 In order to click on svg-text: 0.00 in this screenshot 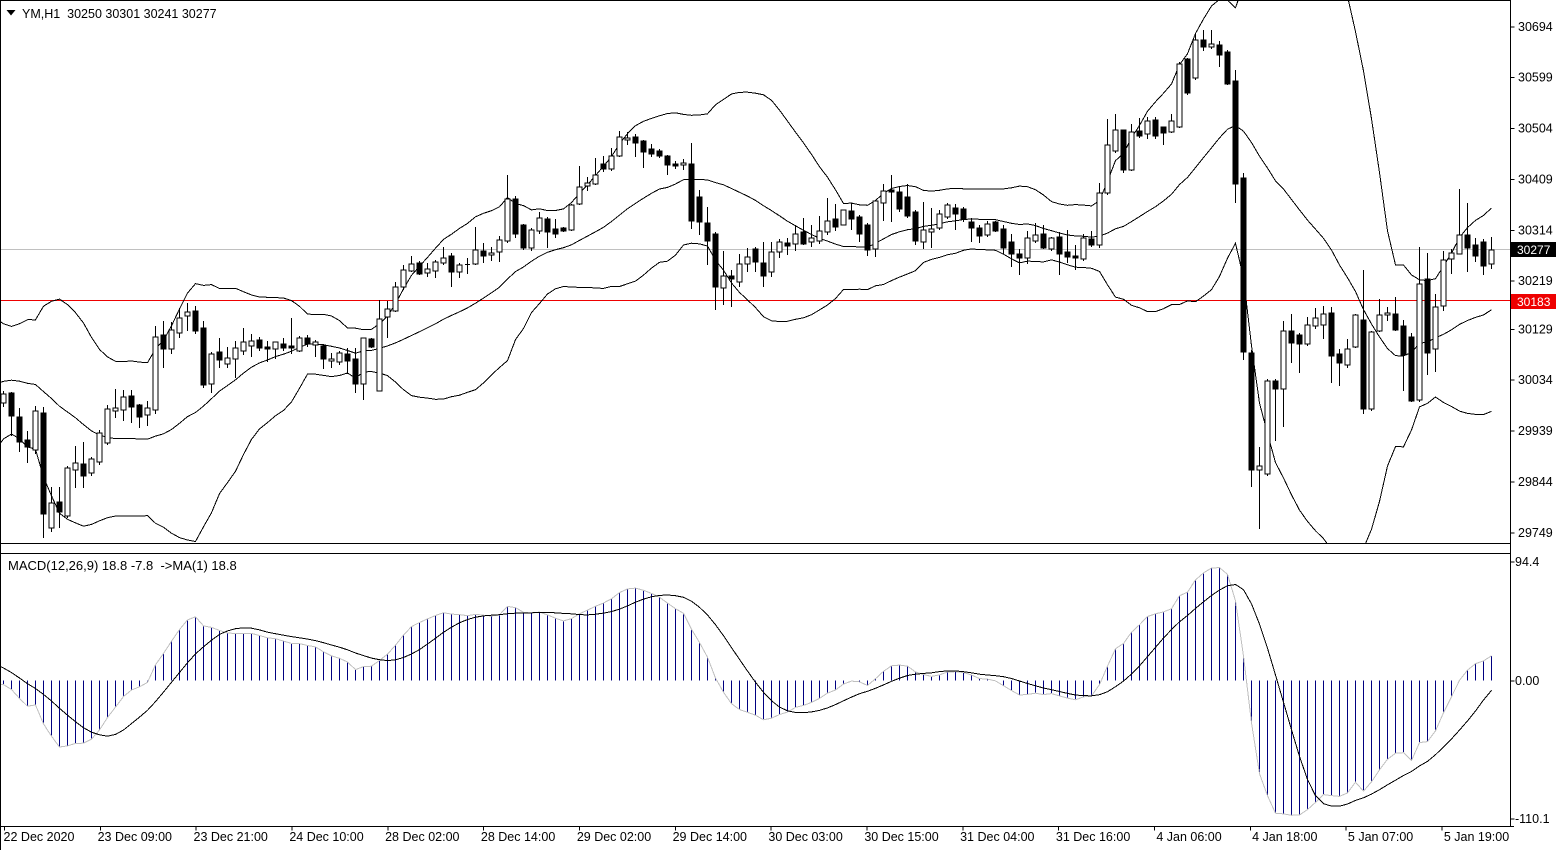, I will do `click(1527, 681)`.